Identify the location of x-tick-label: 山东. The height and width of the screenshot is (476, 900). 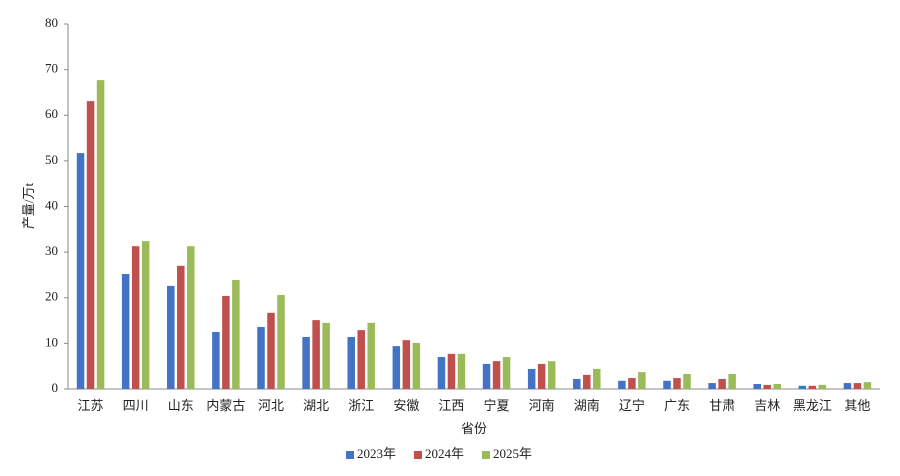
(181, 405).